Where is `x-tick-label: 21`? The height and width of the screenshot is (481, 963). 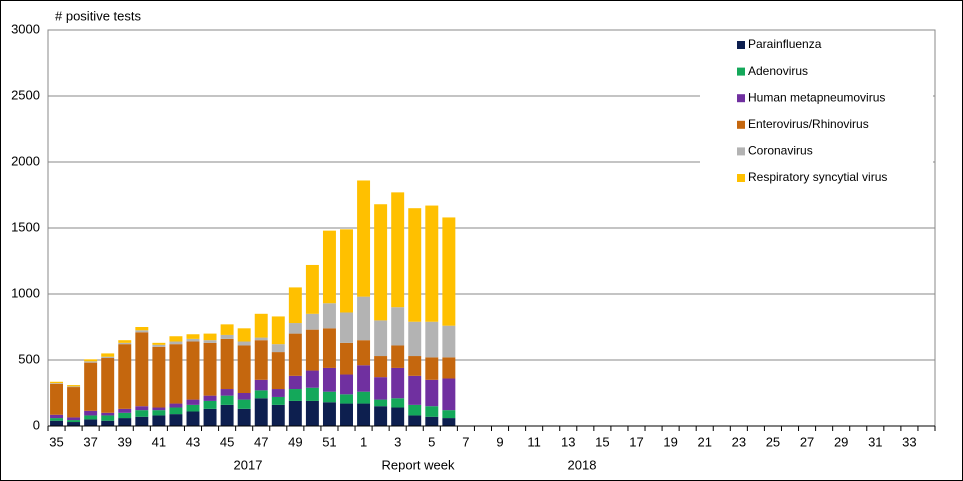
x-tick-label: 21 is located at coordinates (704, 441).